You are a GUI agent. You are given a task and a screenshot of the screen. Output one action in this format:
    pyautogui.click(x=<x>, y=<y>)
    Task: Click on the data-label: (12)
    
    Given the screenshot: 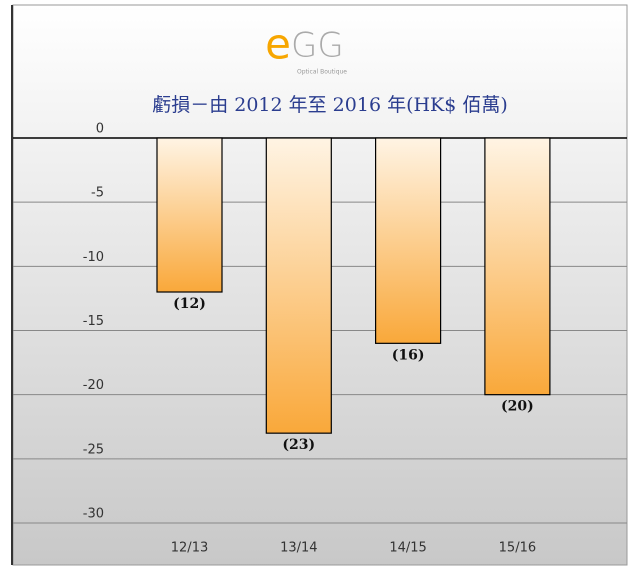 What is the action you would take?
    pyautogui.click(x=189, y=304)
    